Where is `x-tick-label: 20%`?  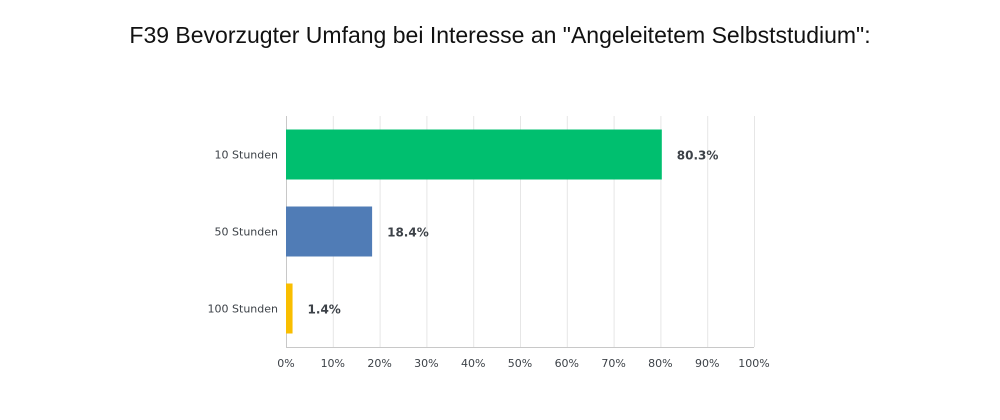
x-tick-label: 20% is located at coordinates (379, 363).